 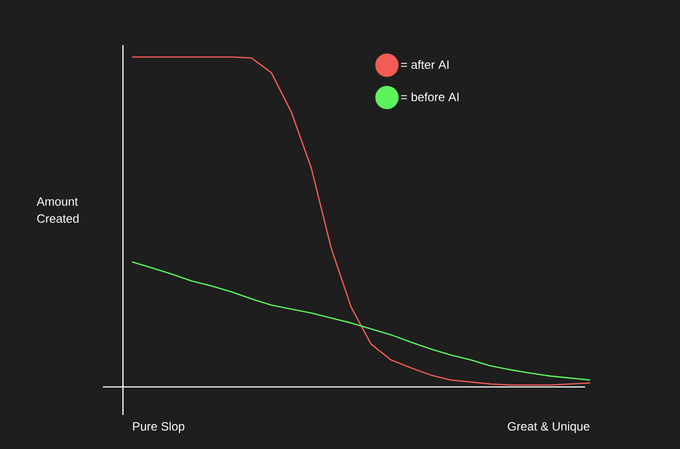 What do you see at coordinates (57, 210) in the screenshot?
I see `y-axis-title: Amount Created` at bounding box center [57, 210].